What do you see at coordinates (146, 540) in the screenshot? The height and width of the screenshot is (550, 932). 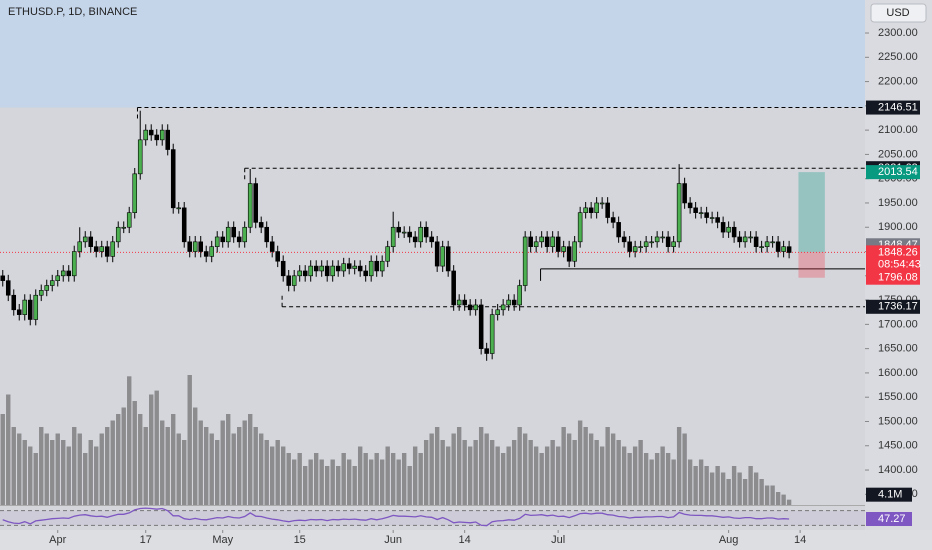 I see `x-tick-label: 17` at bounding box center [146, 540].